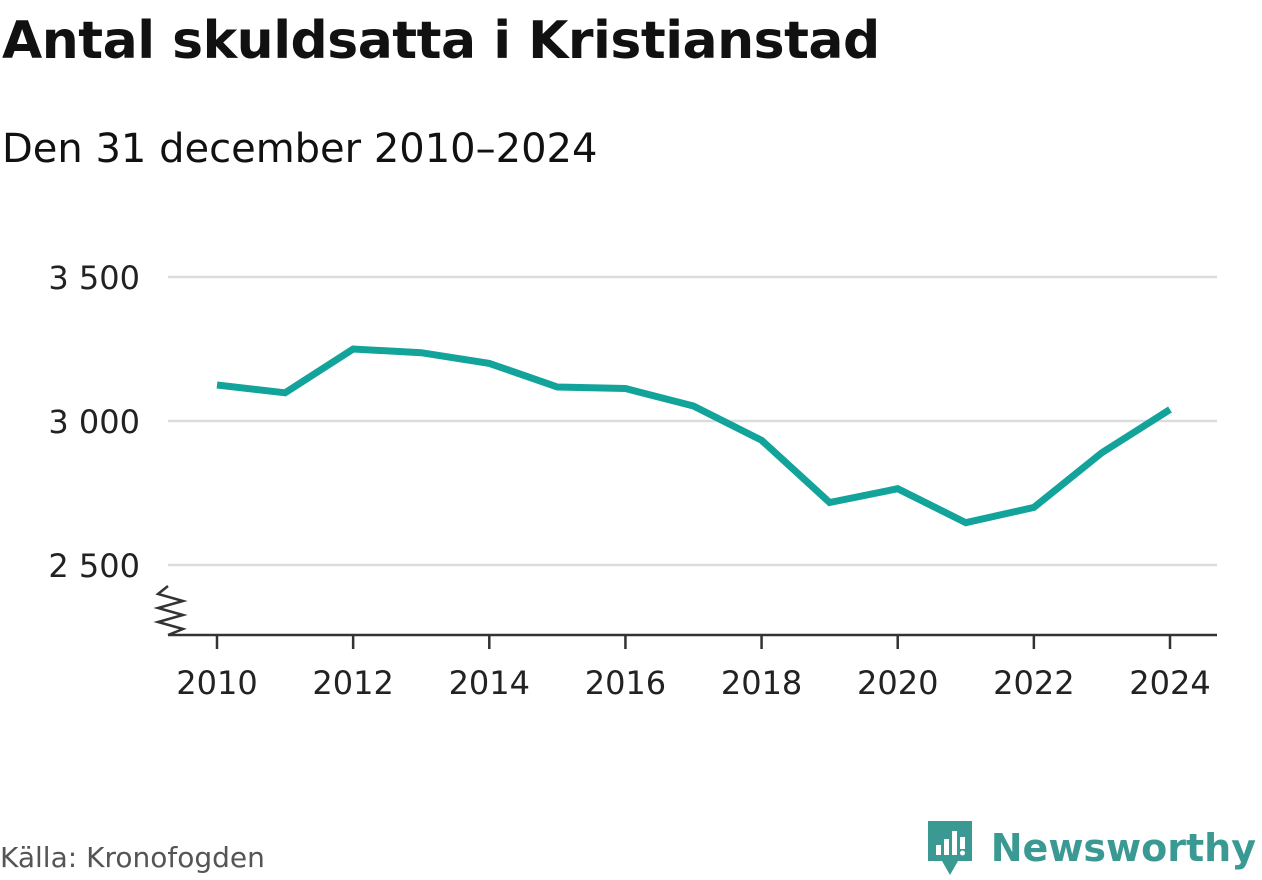 The width and height of the screenshot is (1262, 880). I want to click on x-tick-label: 2010, so click(216, 683).